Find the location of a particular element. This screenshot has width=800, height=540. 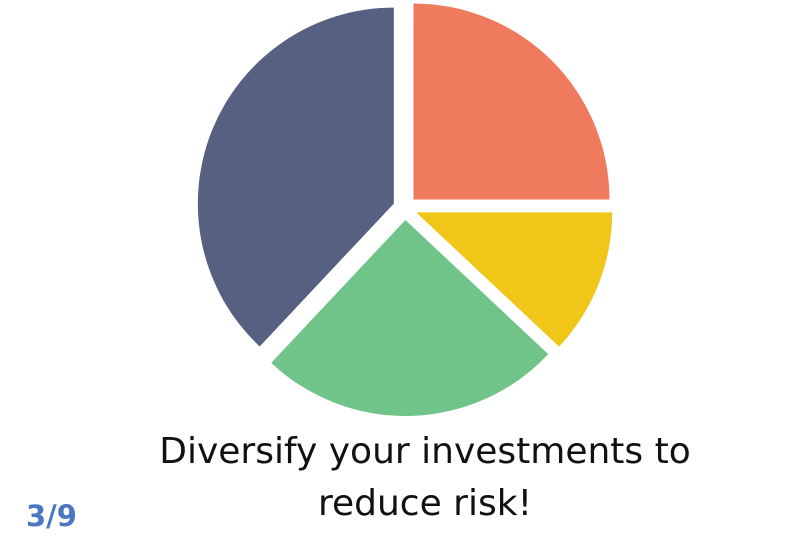

page-counter: 3/9 is located at coordinates (51, 516).